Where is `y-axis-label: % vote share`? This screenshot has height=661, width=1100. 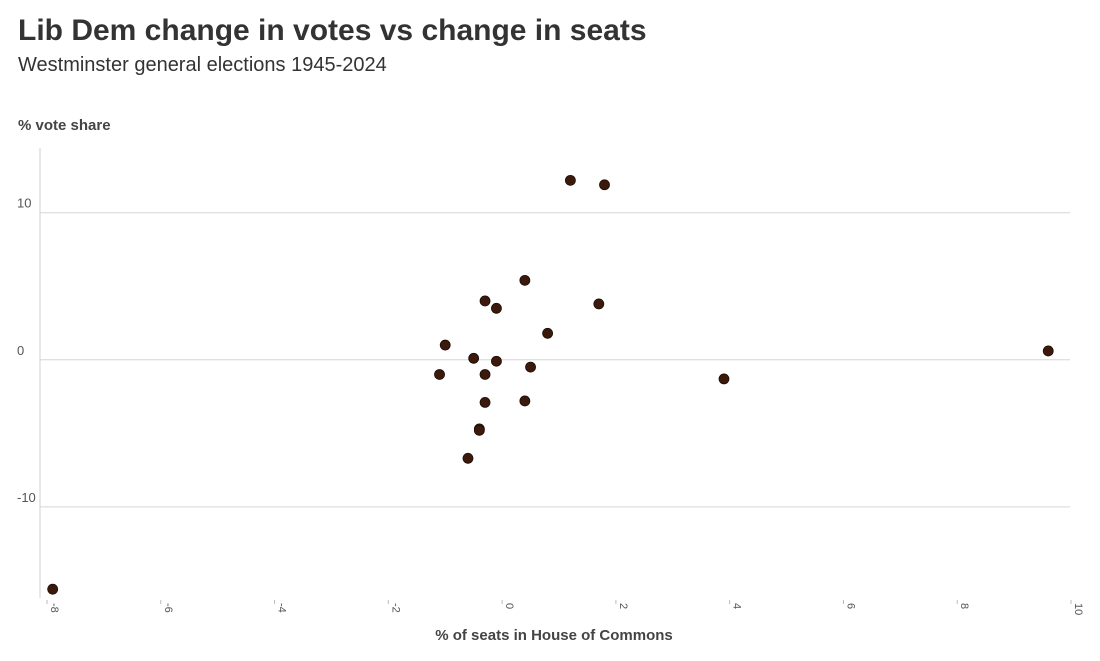 y-axis-label: % vote share is located at coordinates (64, 125).